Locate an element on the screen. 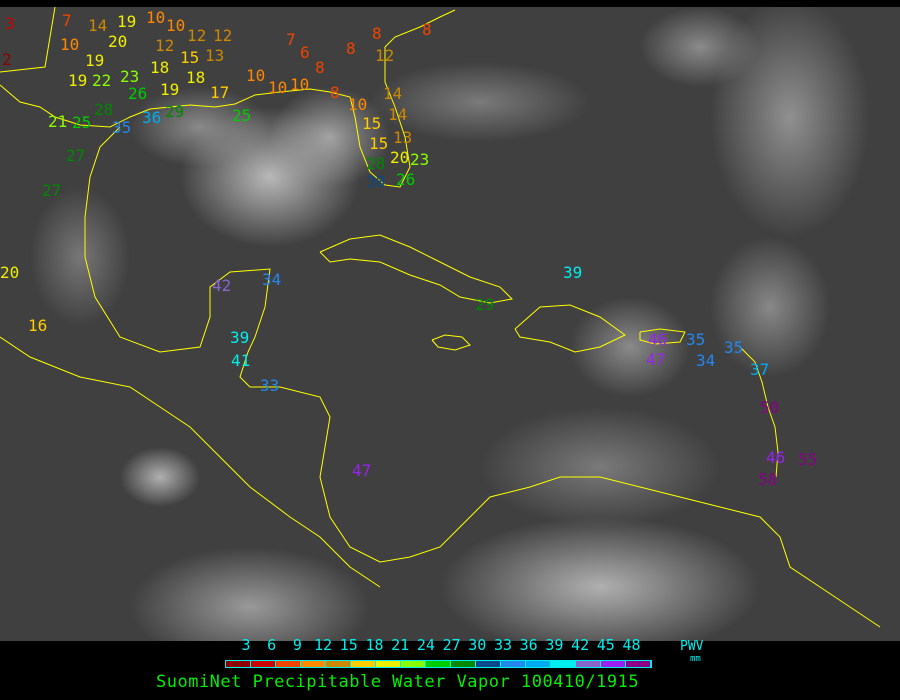  station-pwv-value: 58 is located at coordinates (768, 479).